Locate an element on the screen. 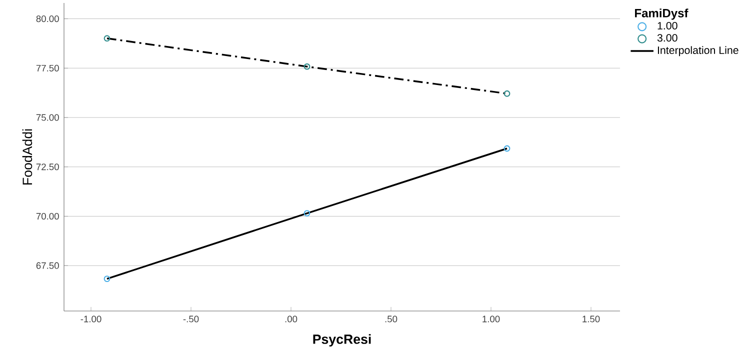 The width and height of the screenshot is (749, 350). y-tick-label: 70.00 is located at coordinates (47, 216).